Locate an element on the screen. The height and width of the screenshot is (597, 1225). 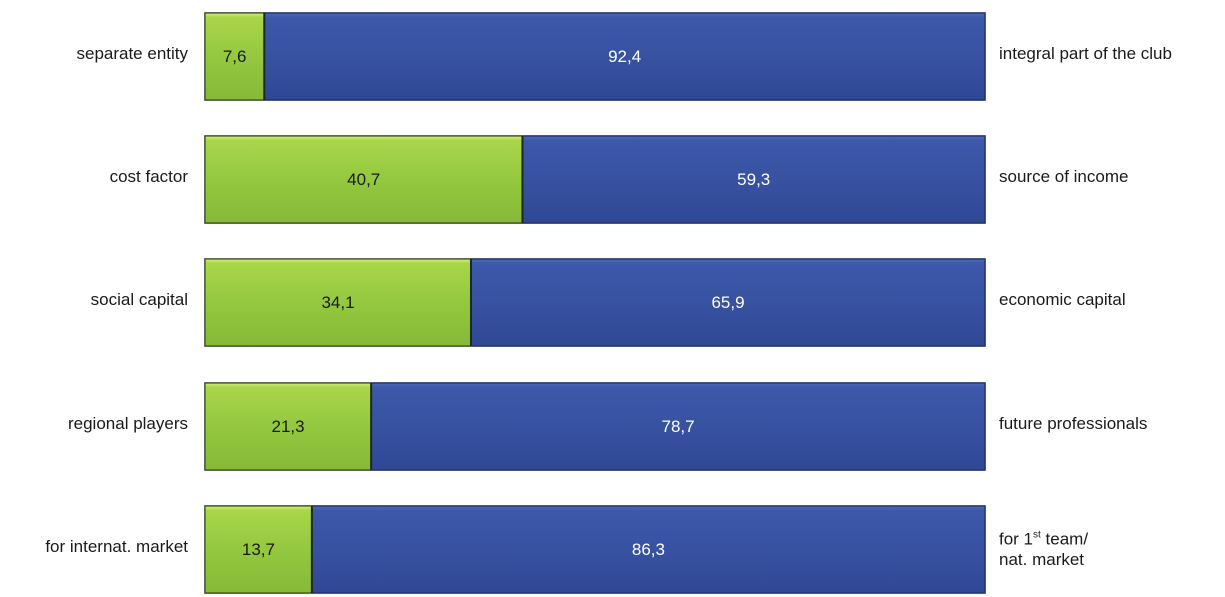
data-label-left: 40,7 is located at coordinates (363, 179).